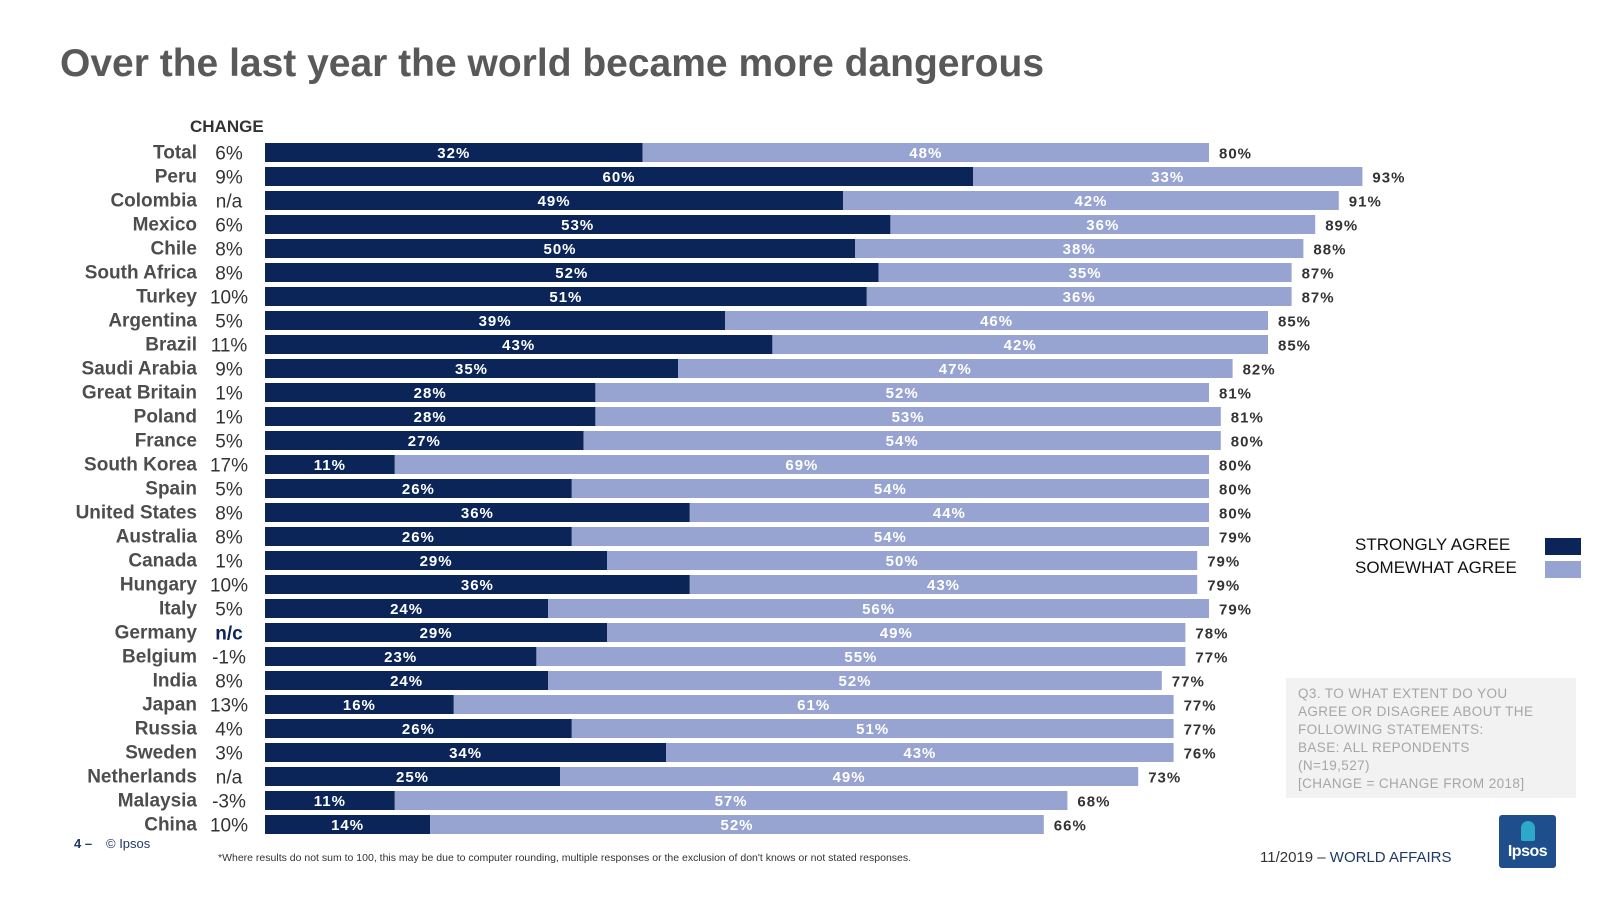 Image resolution: width=1600 pixels, height=900 pixels. I want to click on total-label: 78%, so click(1211, 634).